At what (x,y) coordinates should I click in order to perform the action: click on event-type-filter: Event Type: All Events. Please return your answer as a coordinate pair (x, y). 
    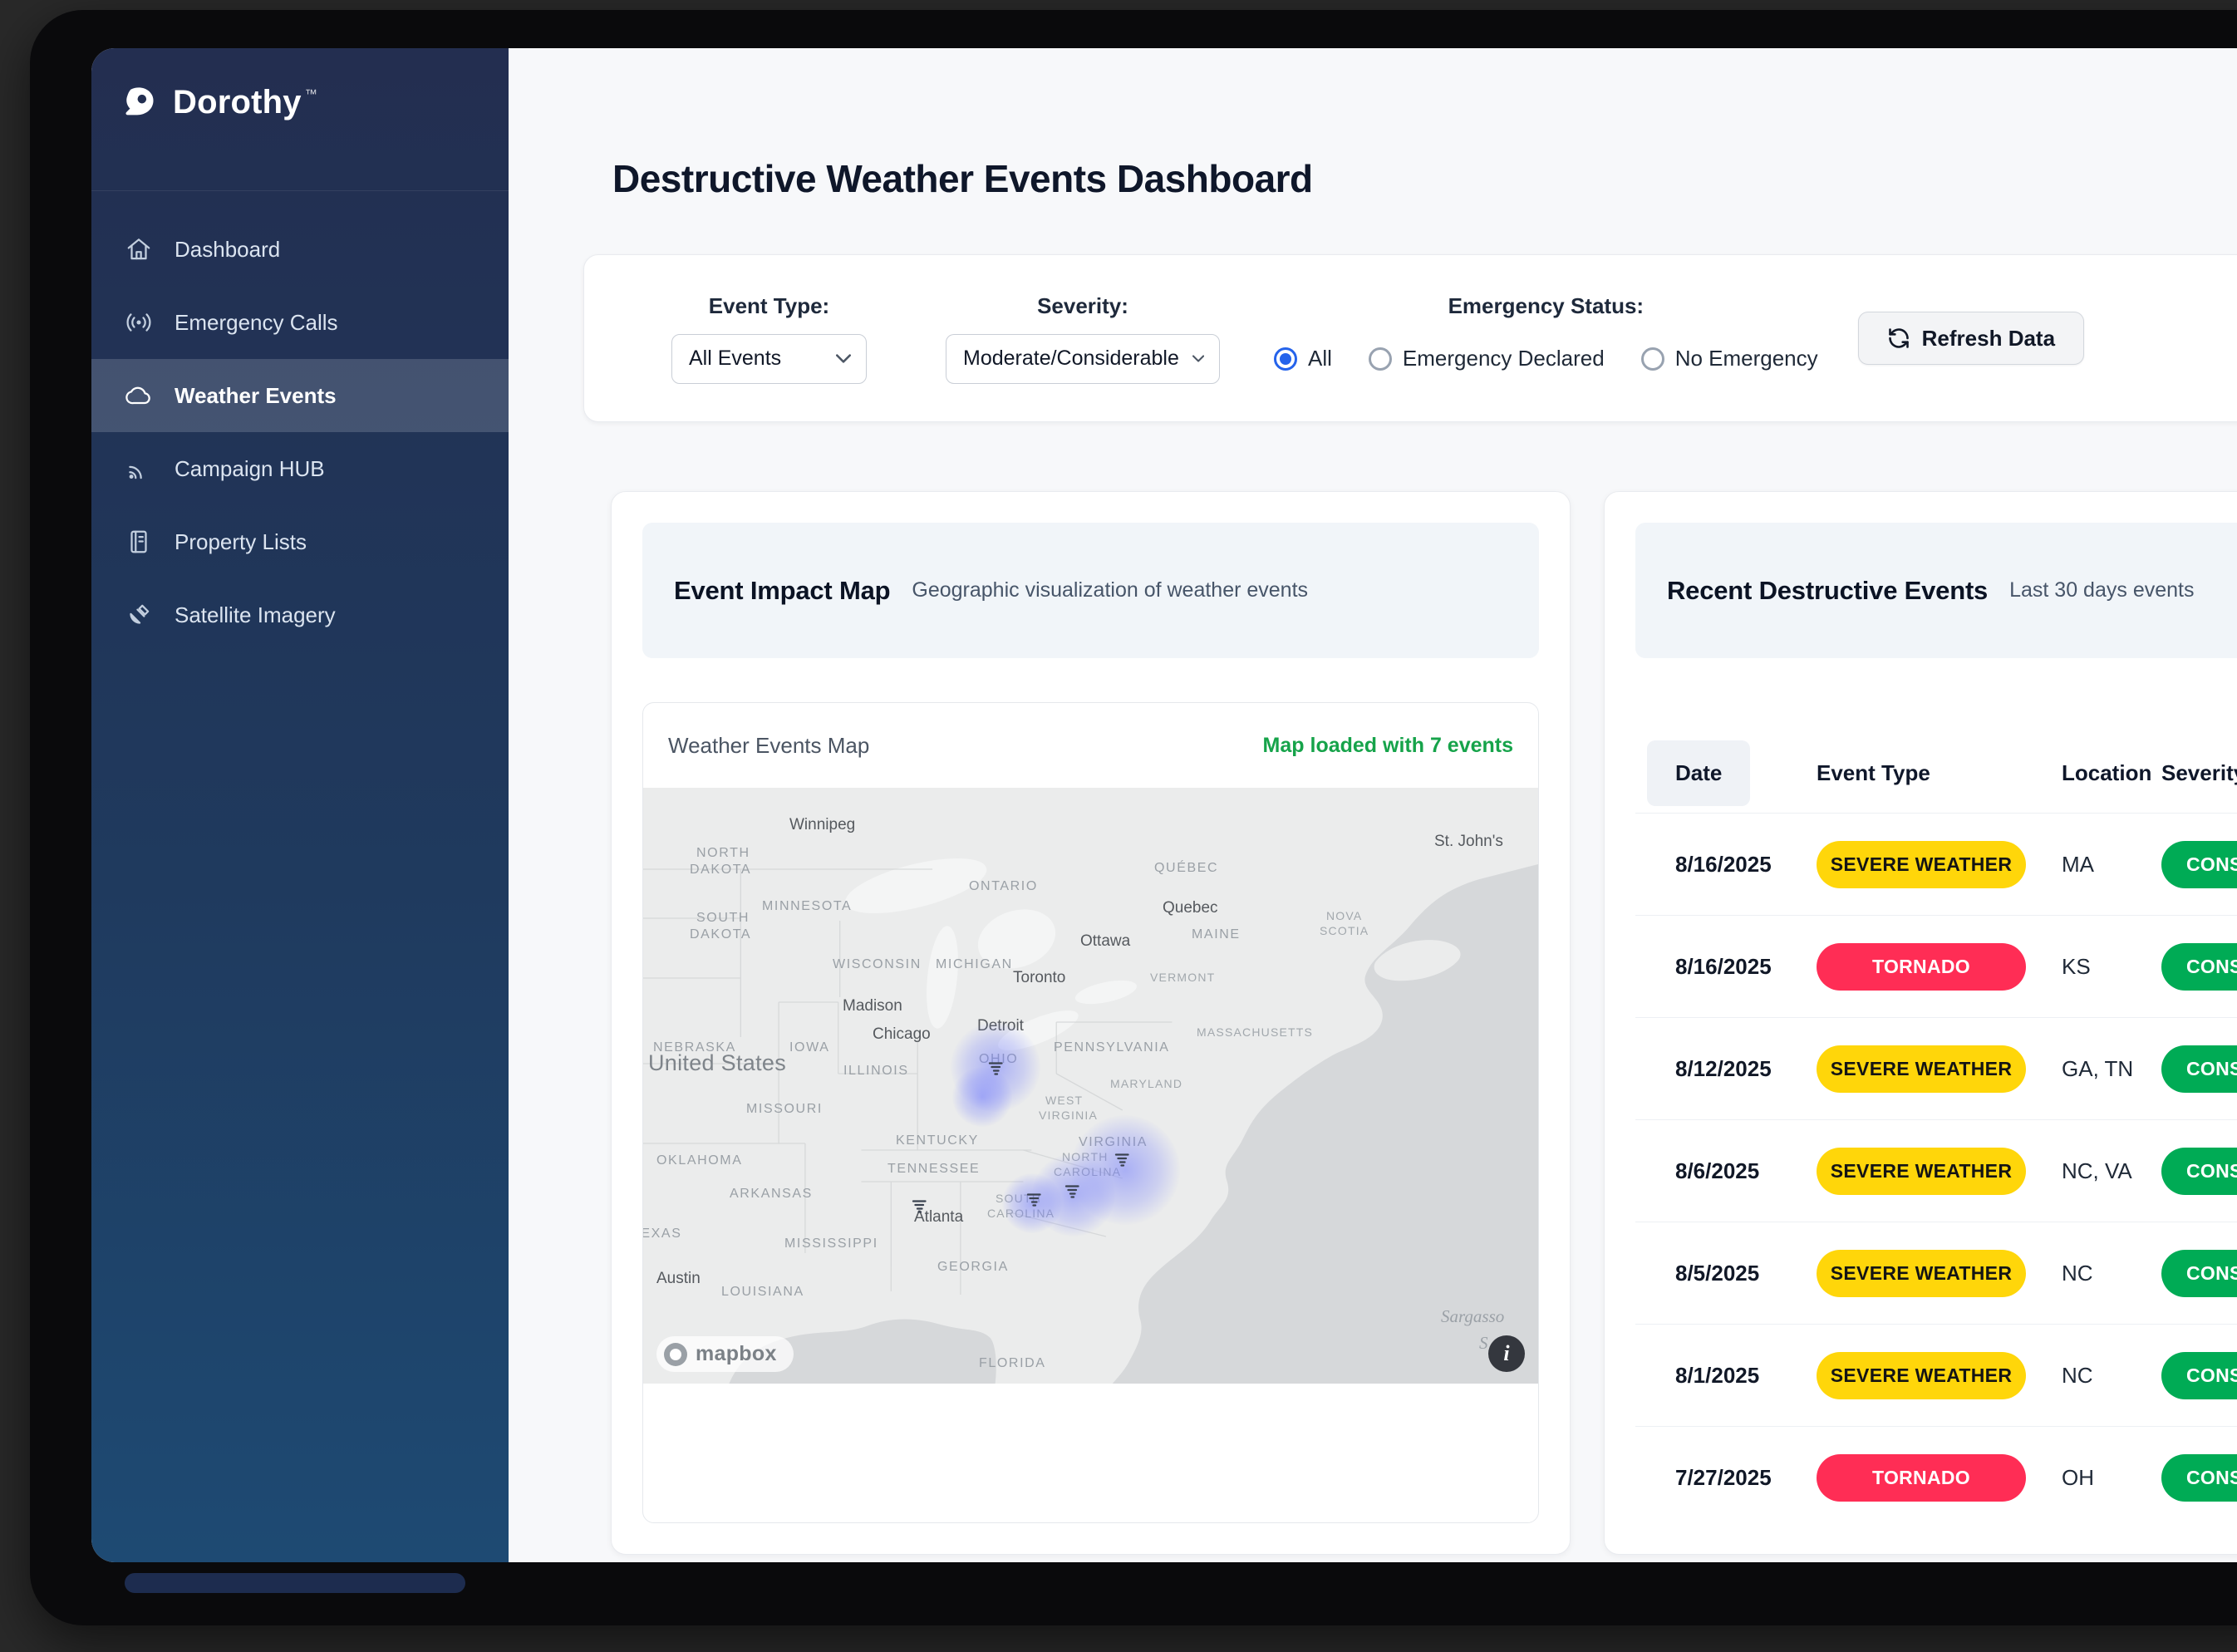
    Looking at the image, I should click on (769, 338).